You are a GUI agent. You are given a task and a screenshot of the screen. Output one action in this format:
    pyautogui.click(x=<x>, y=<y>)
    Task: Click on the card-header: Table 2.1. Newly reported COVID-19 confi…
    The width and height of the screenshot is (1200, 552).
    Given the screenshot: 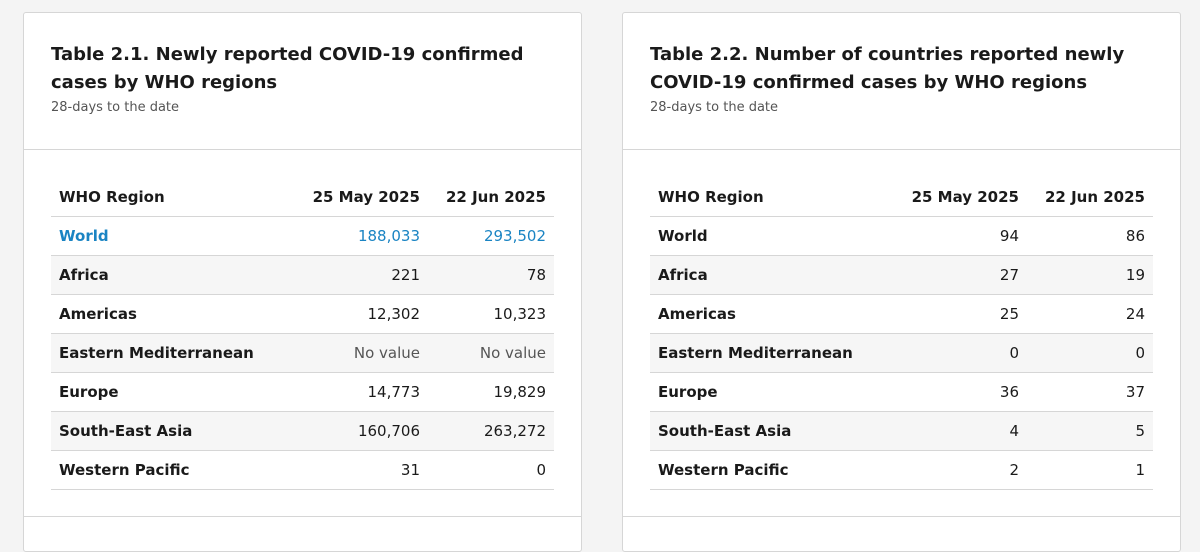 What is the action you would take?
    pyautogui.click(x=302, y=81)
    